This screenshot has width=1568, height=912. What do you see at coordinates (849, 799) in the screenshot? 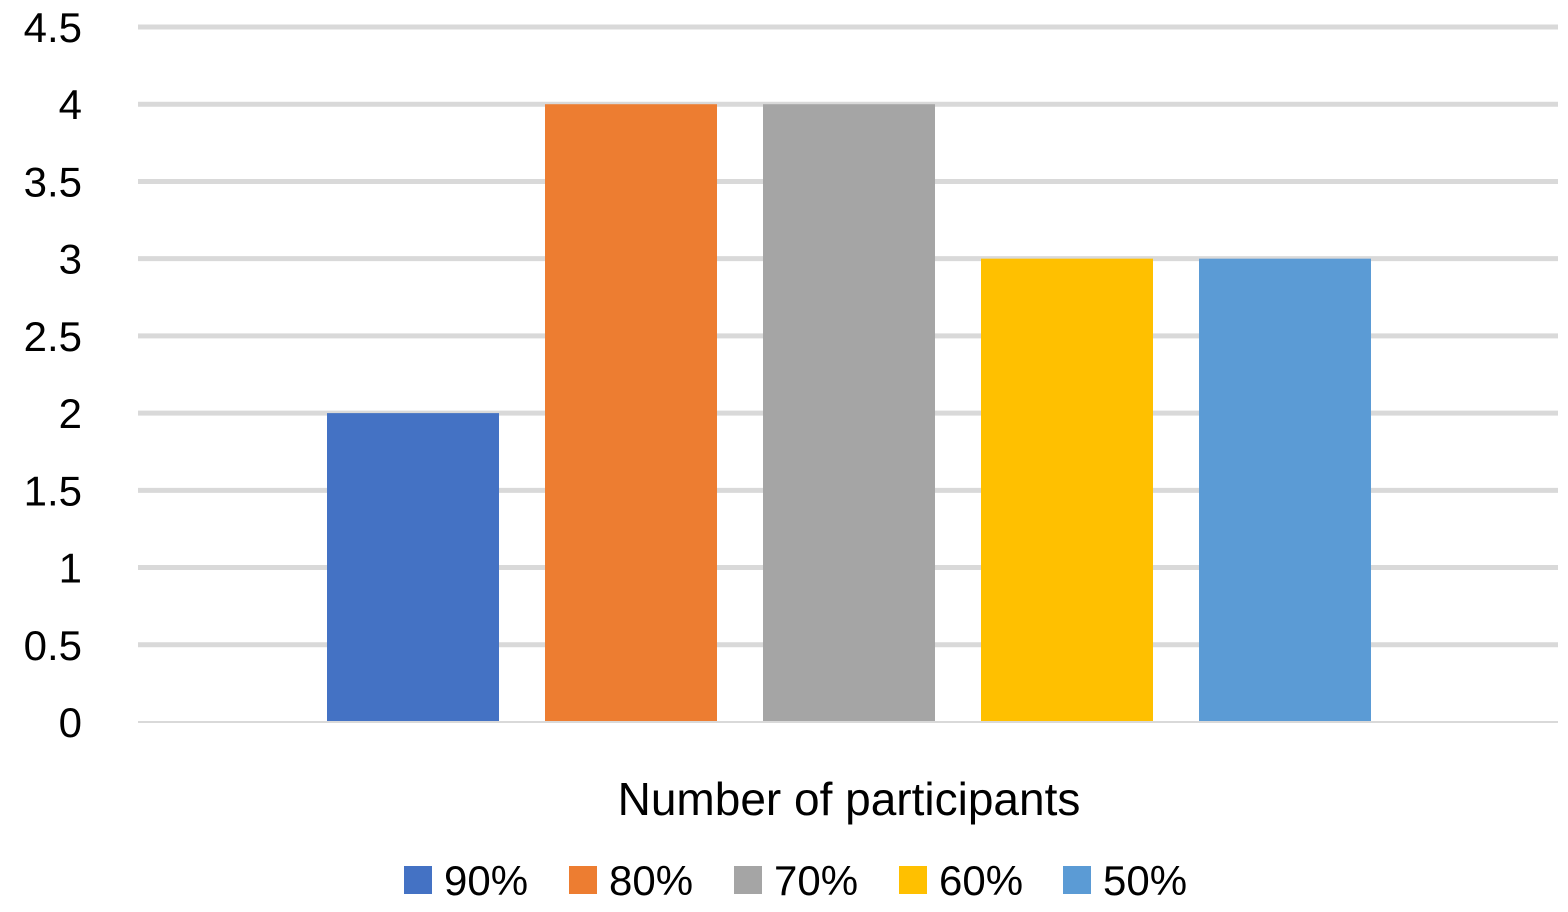
I see `category-label: Number of participants` at bounding box center [849, 799].